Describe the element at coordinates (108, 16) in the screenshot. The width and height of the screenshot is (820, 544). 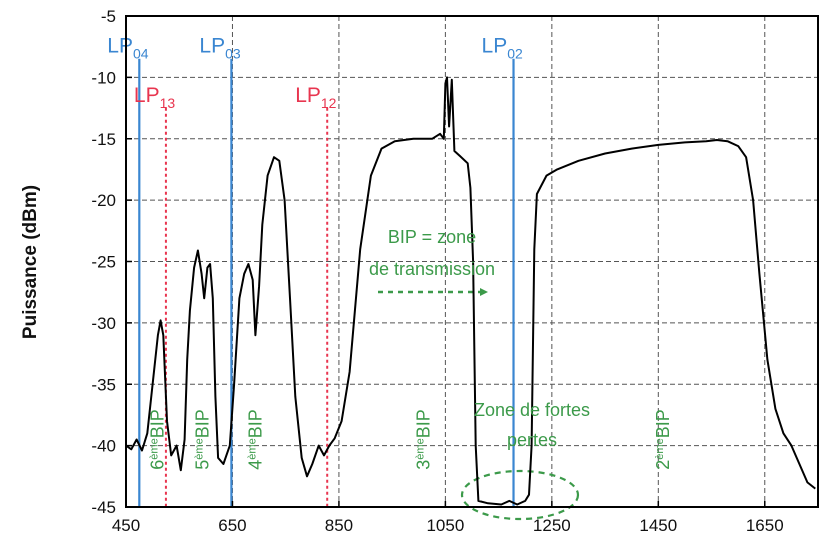
I see `y-tick-label: -5` at that location.